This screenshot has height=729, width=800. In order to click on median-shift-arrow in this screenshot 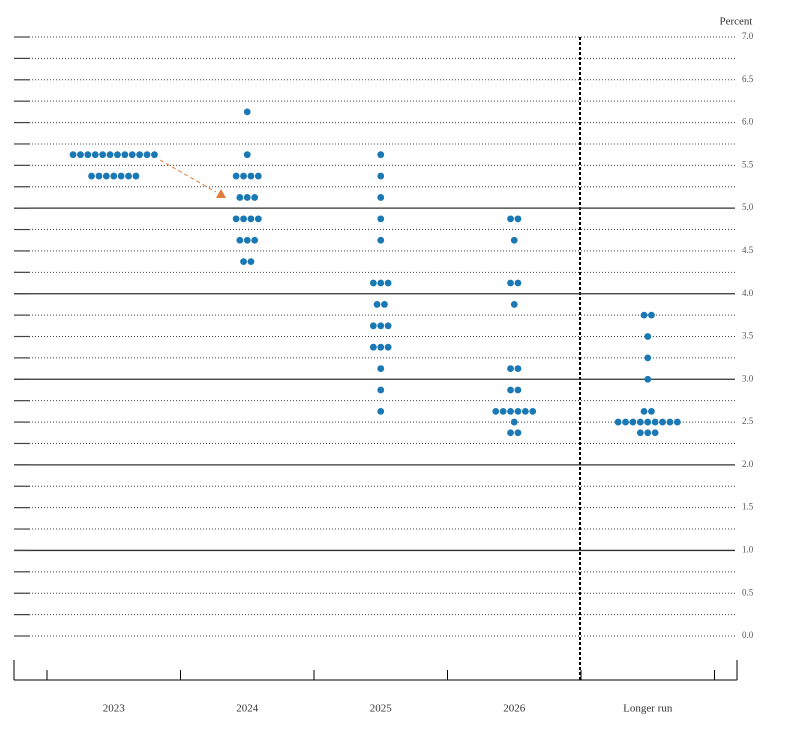, I will do `click(188, 176)`.